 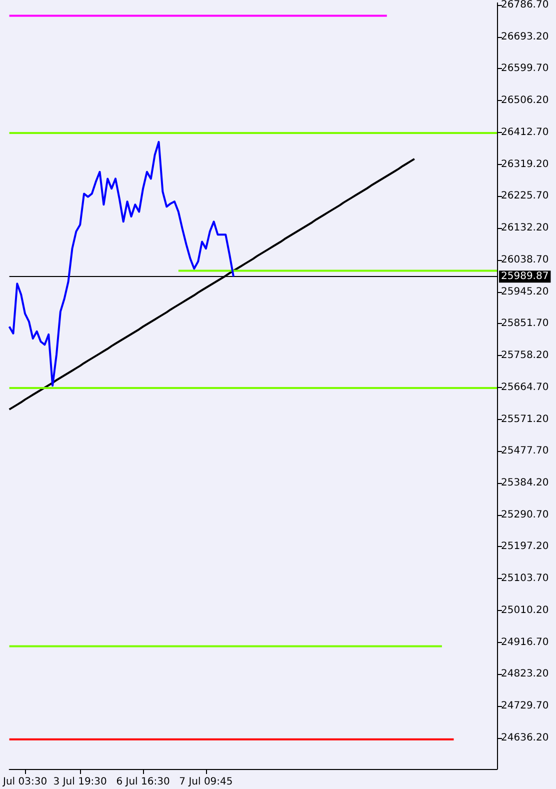 I want to click on x-tick-label: Jul 03:30, so click(x=25, y=782).